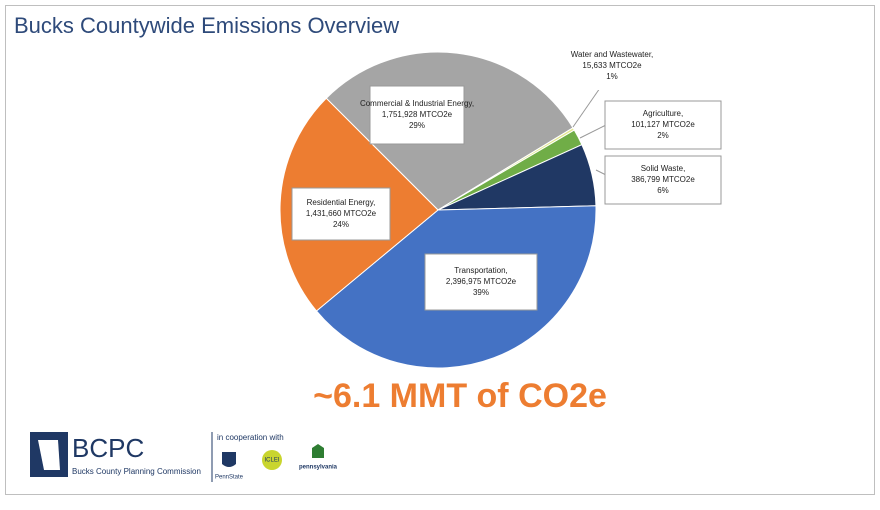 This screenshot has width=880, height=510. I want to click on slice-name: Water and Wastewater,, so click(612, 54).